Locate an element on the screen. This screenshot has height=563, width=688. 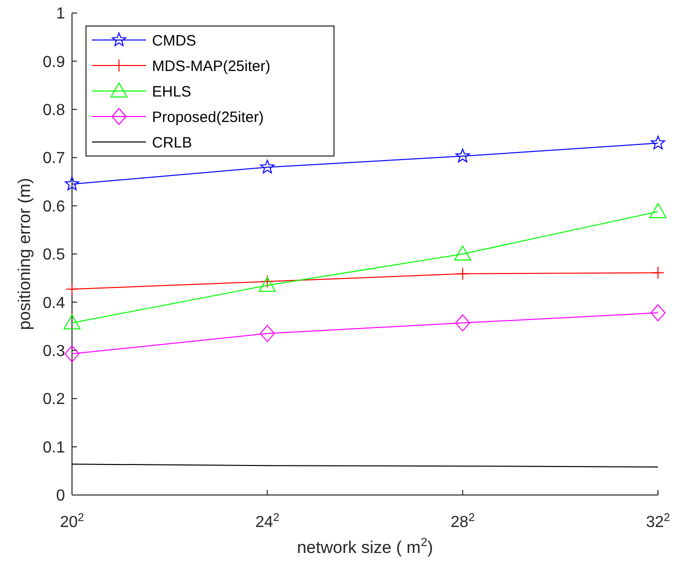
x-axis-title: network size ( m$^{2}$) is located at coordinates (365, 546).